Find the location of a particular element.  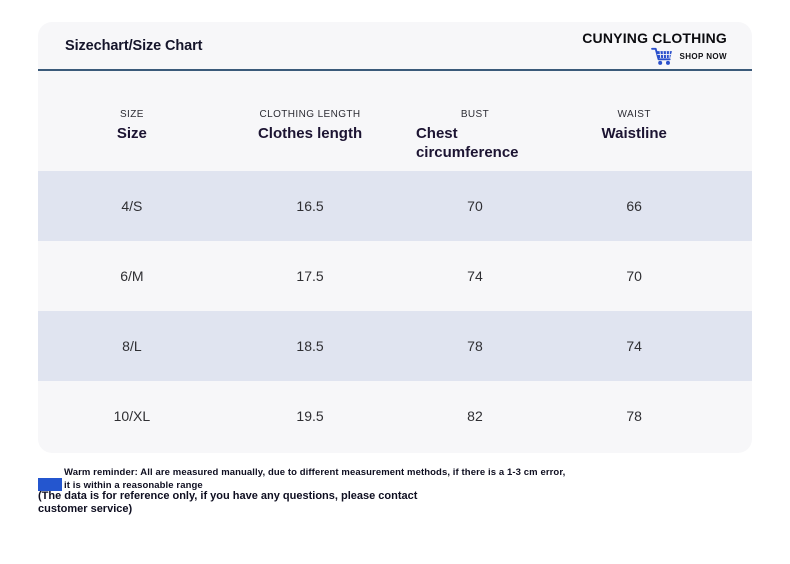

column-eyebrow: WAIST is located at coordinates (634, 114).